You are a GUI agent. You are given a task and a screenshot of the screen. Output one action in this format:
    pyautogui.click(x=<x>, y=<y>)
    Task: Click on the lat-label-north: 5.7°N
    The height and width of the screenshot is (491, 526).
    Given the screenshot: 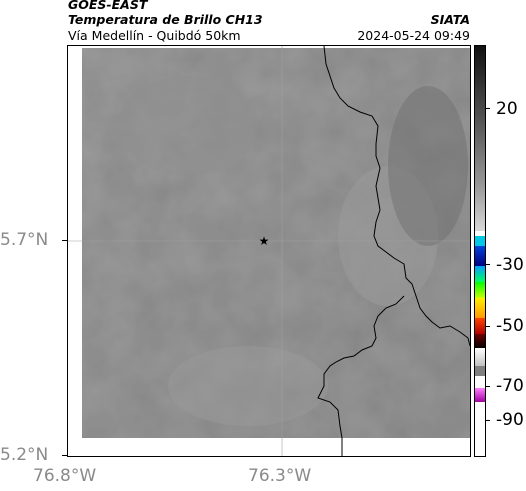 What is the action you would take?
    pyautogui.click(x=24, y=240)
    